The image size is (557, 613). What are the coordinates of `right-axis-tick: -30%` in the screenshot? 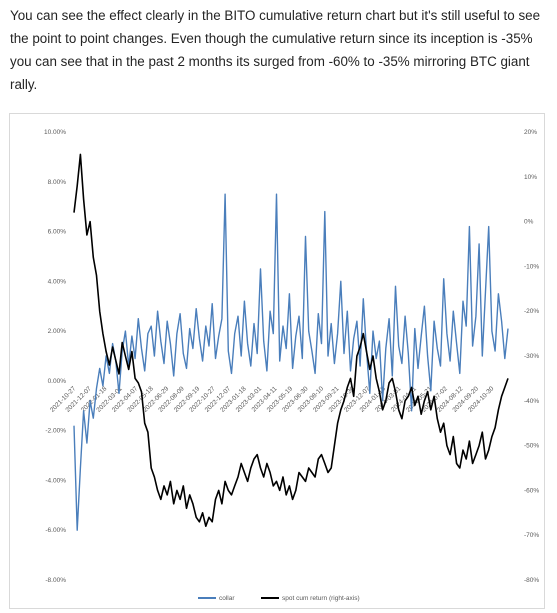 It's located at (531, 356).